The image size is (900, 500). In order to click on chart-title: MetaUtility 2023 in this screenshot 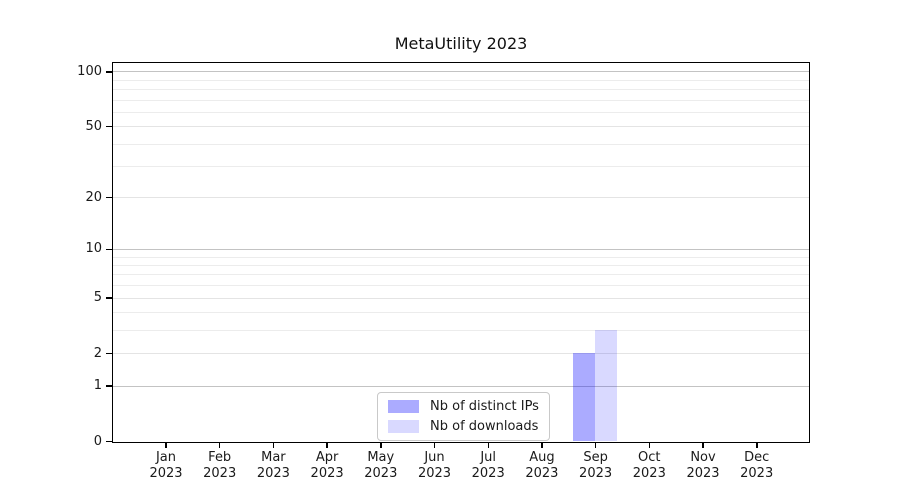, I will do `click(461, 43)`.